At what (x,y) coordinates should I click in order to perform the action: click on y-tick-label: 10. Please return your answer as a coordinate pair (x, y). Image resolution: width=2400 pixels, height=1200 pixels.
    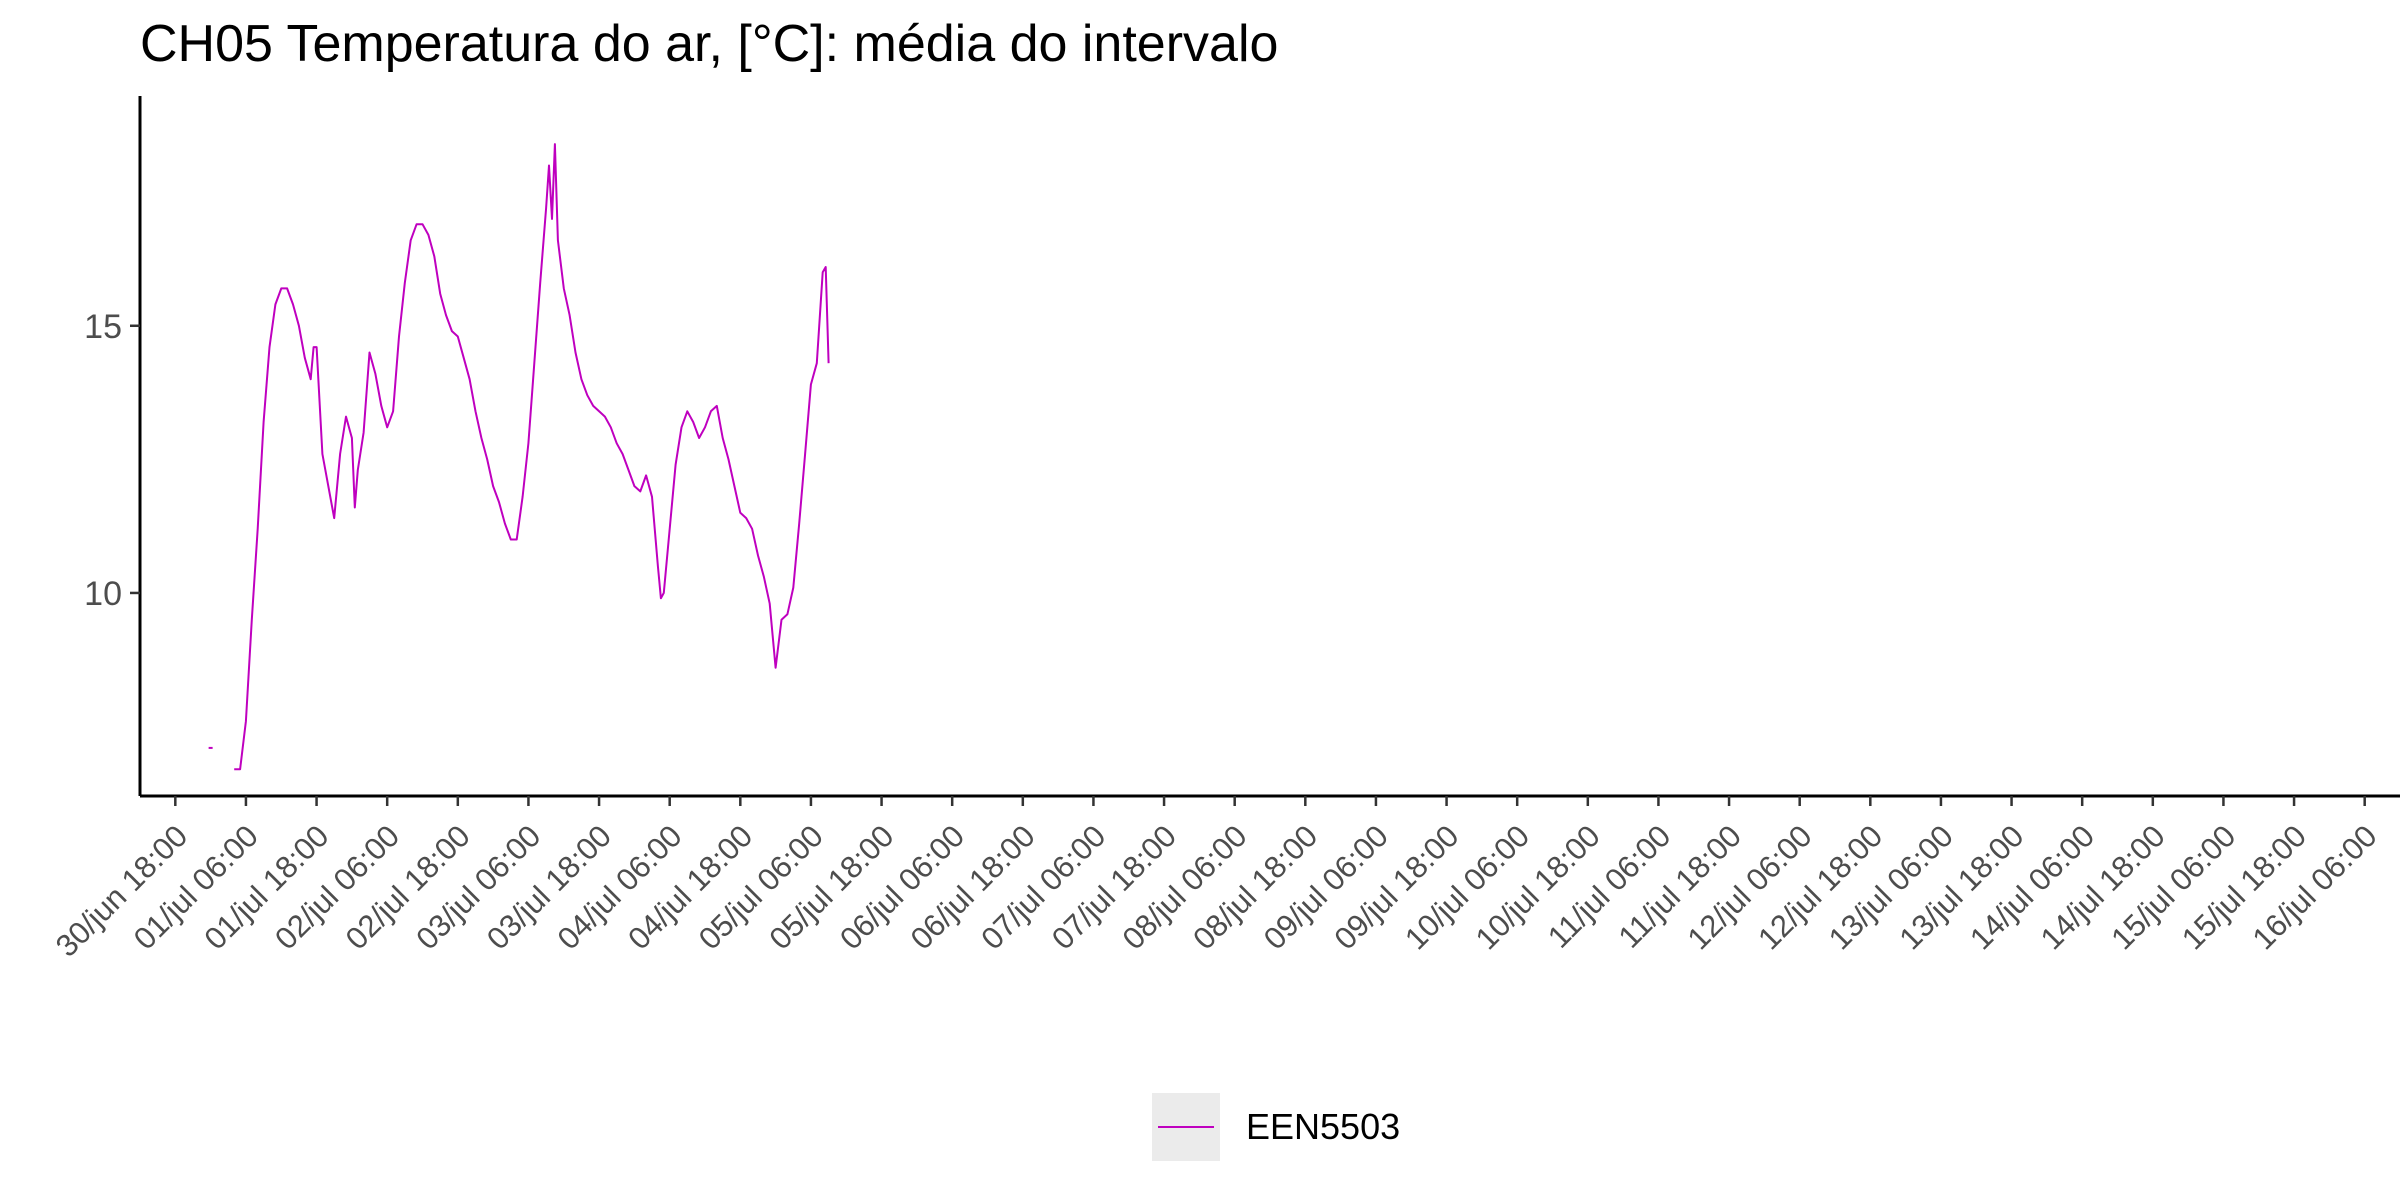
    Looking at the image, I should click on (103, 594).